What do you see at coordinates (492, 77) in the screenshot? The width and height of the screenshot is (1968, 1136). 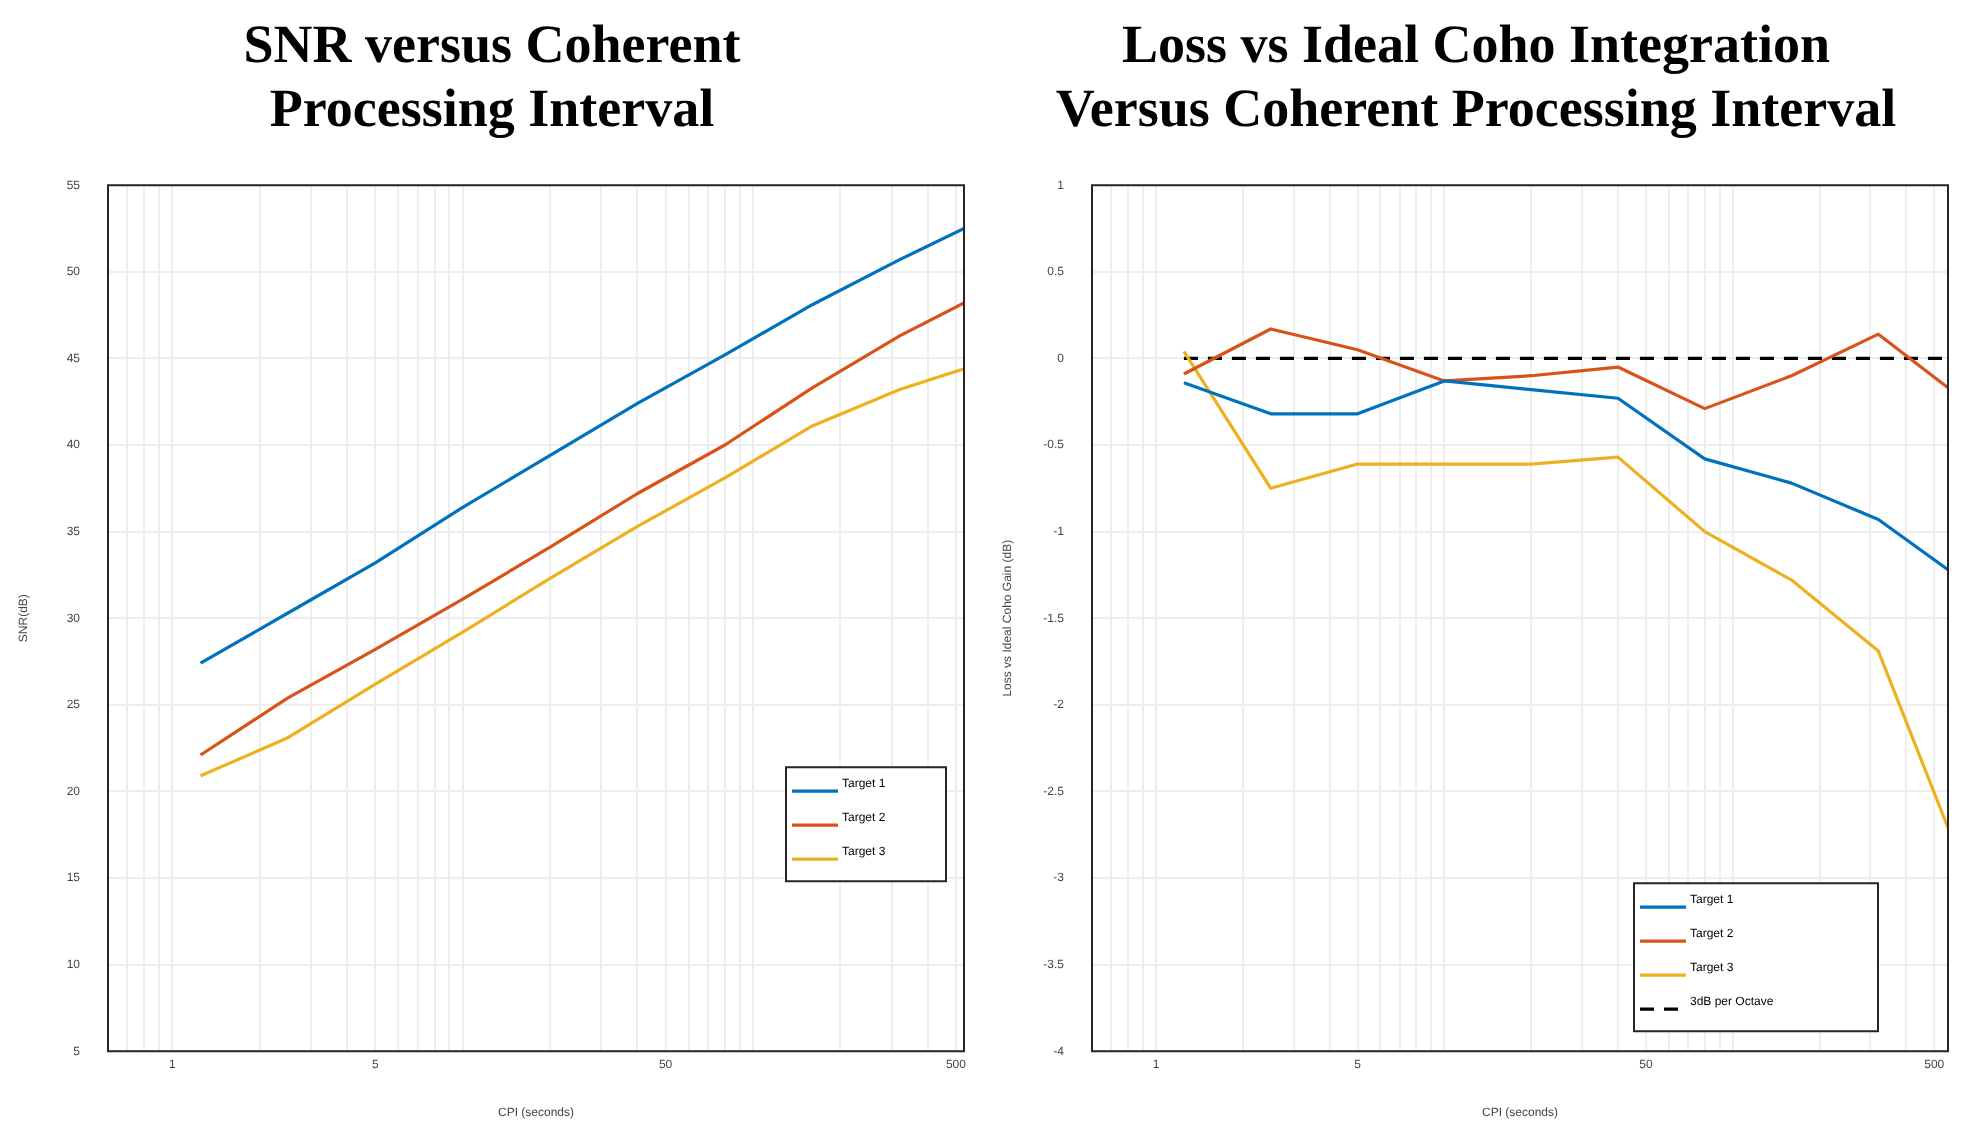 I see `chart-title: SNR versus Coherent Processing Interval` at bounding box center [492, 77].